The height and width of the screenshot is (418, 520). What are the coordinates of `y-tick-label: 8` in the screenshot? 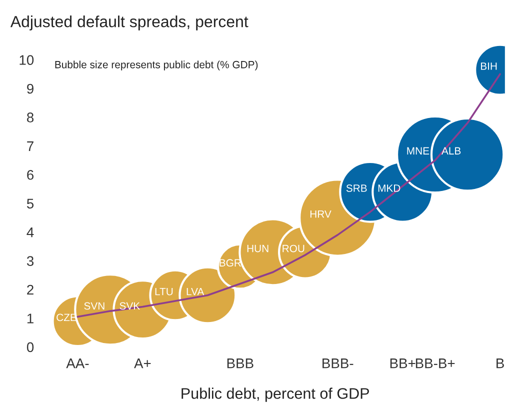 It's located at (30, 117).